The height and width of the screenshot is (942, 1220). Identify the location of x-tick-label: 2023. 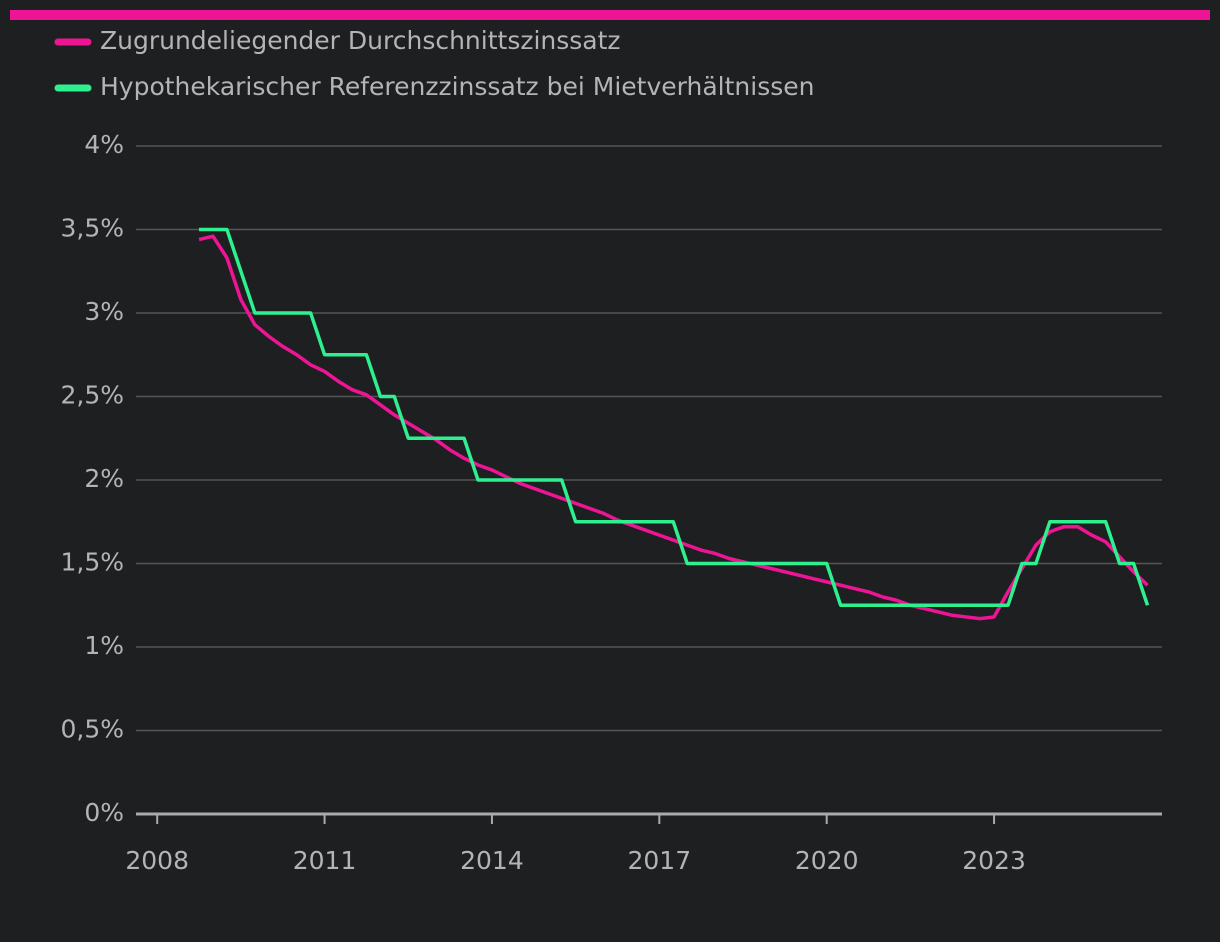
(994, 860).